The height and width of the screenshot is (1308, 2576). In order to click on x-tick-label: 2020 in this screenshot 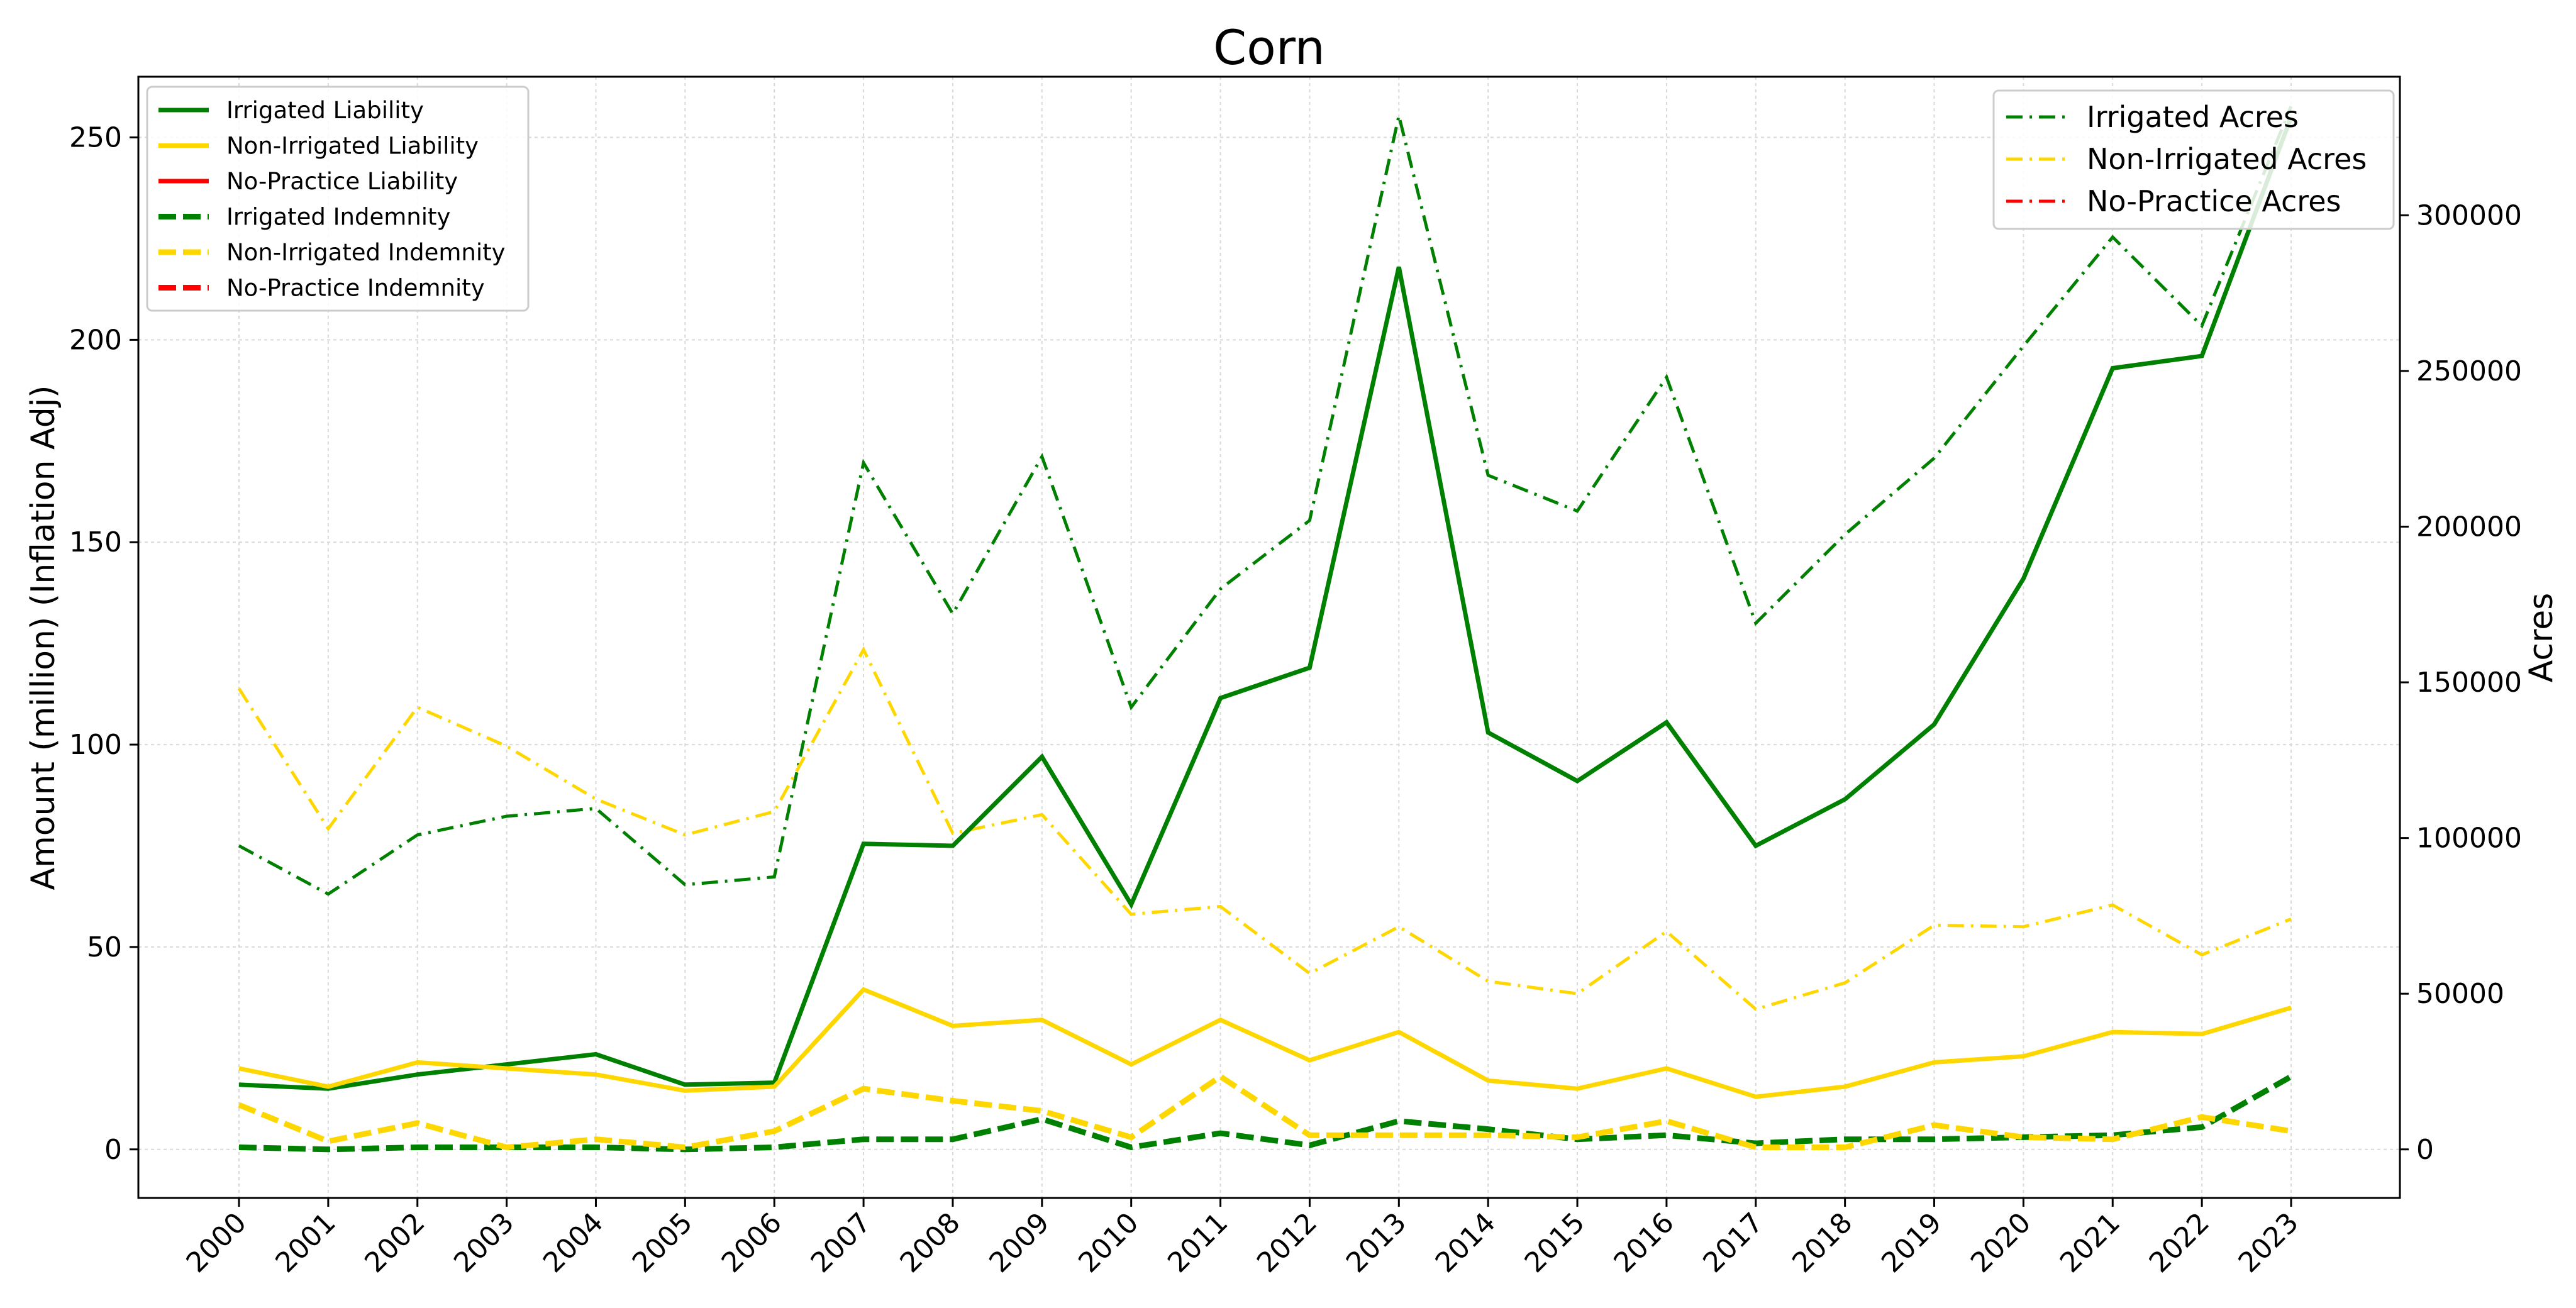, I will do `click(2001, 1243)`.